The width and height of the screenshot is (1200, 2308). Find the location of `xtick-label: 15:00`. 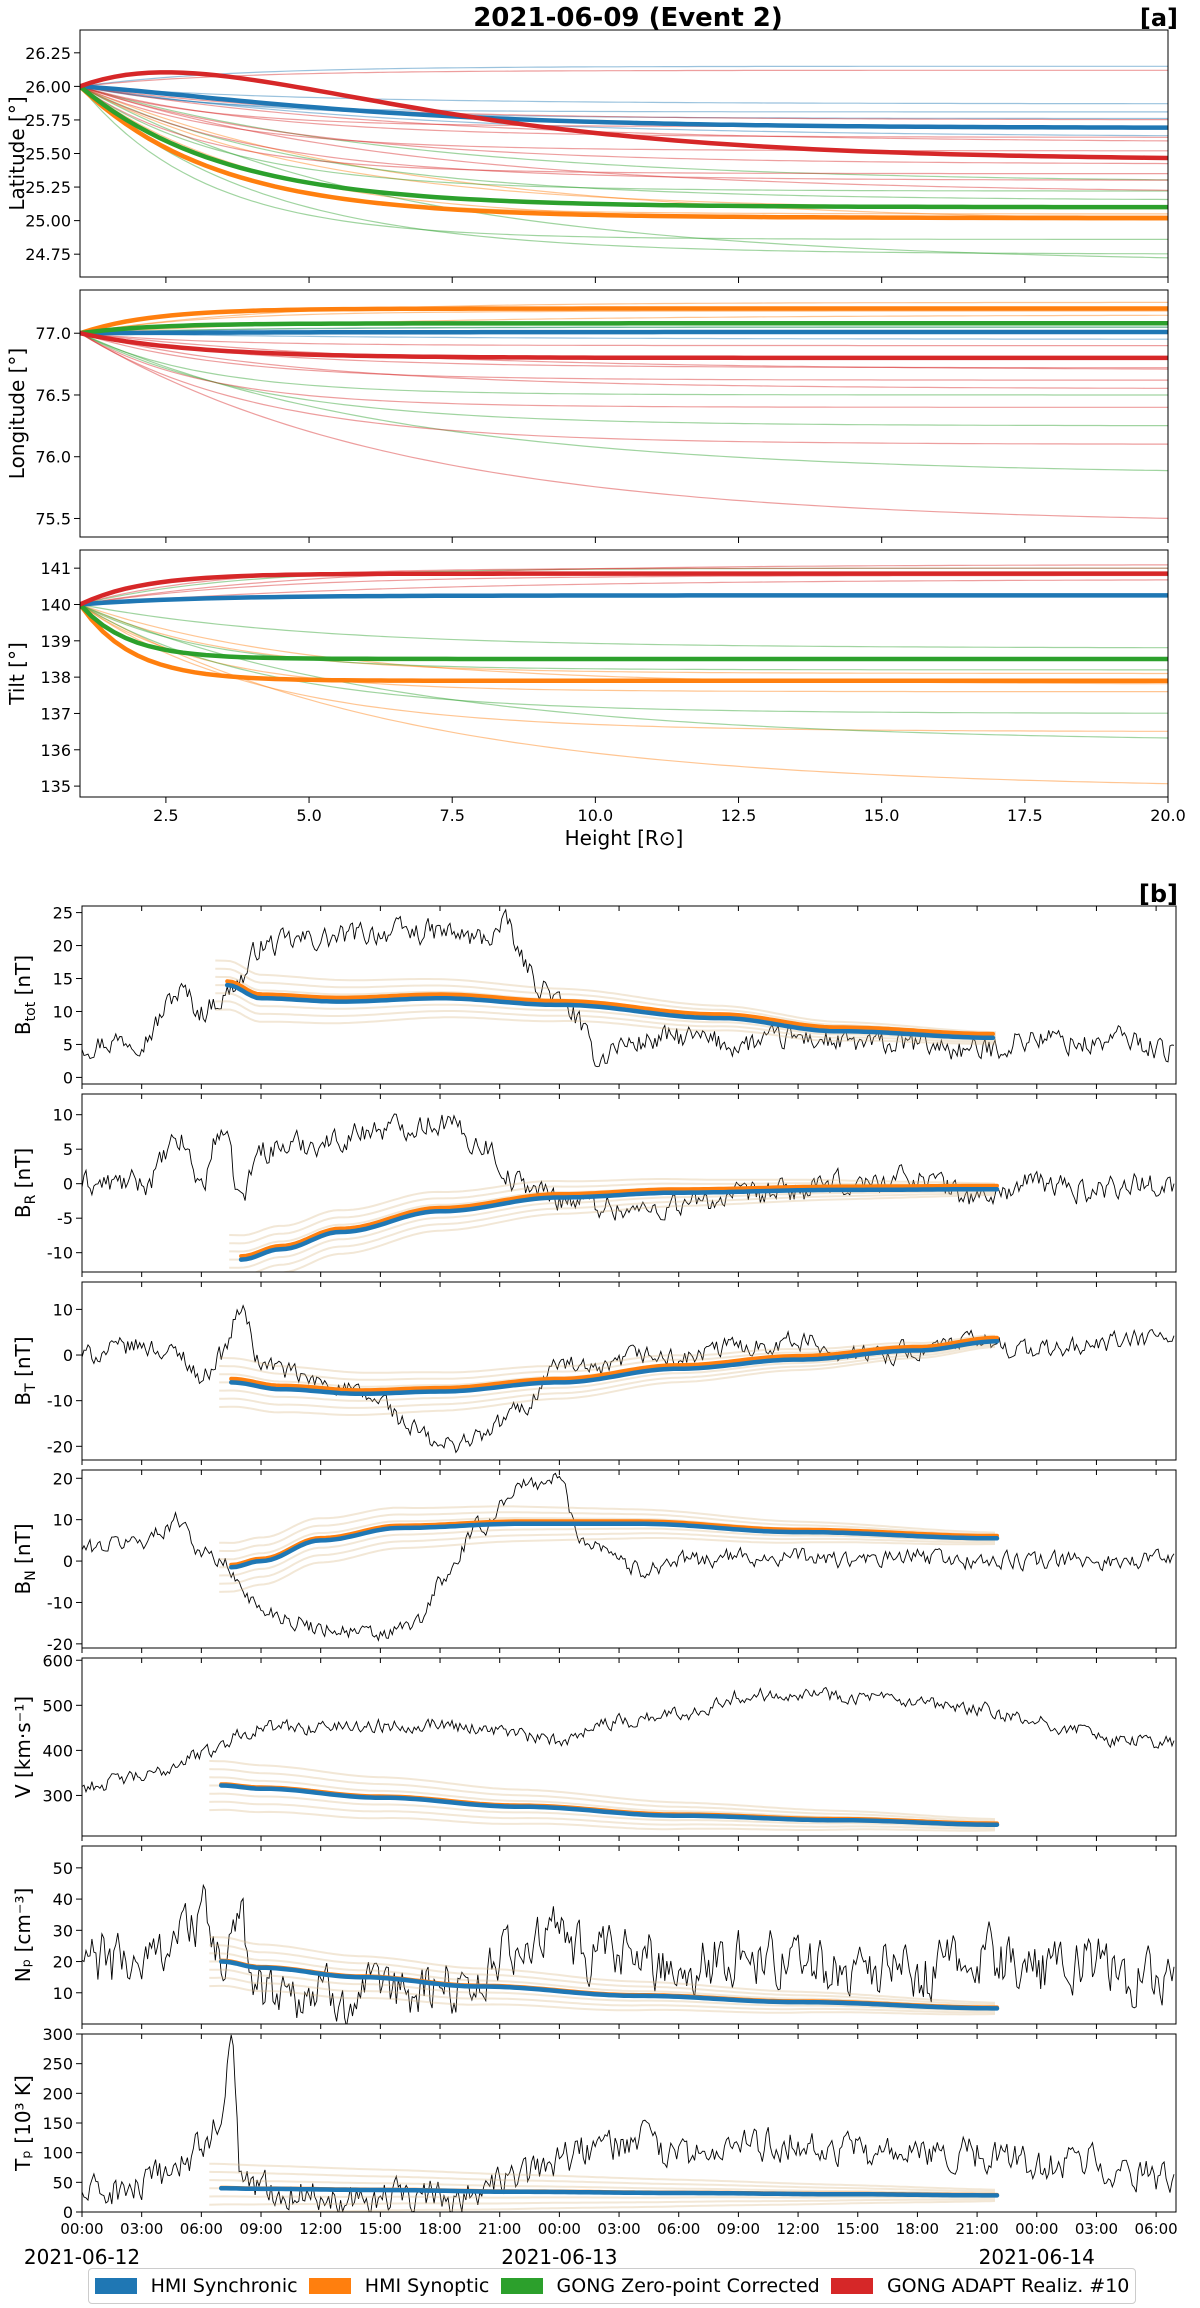

xtick-label: 15:00 is located at coordinates (857, 2229).